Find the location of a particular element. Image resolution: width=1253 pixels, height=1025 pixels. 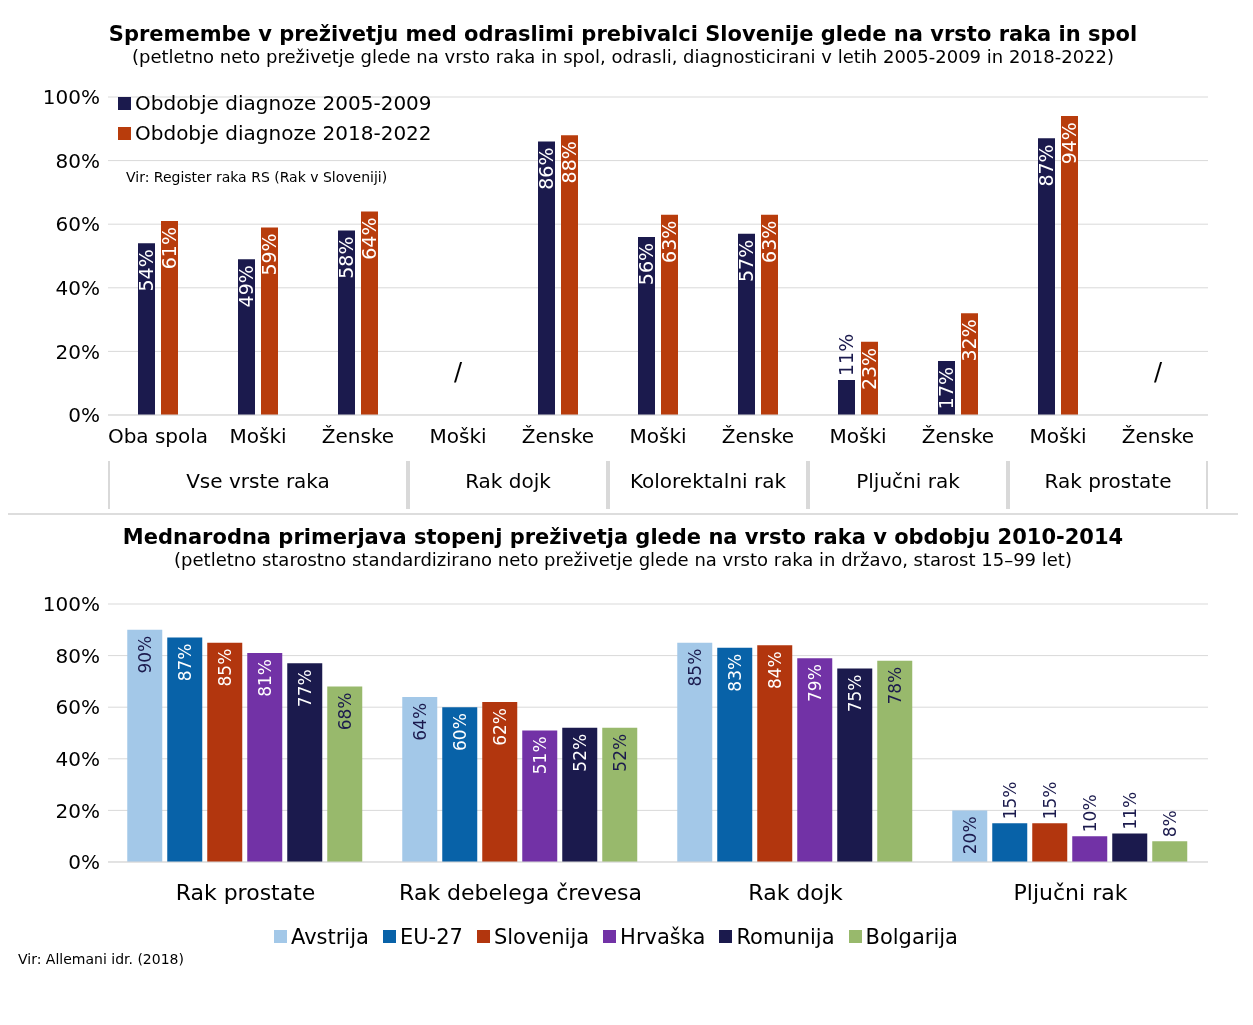

text: Kolorektalni rak is located at coordinates (708, 485).